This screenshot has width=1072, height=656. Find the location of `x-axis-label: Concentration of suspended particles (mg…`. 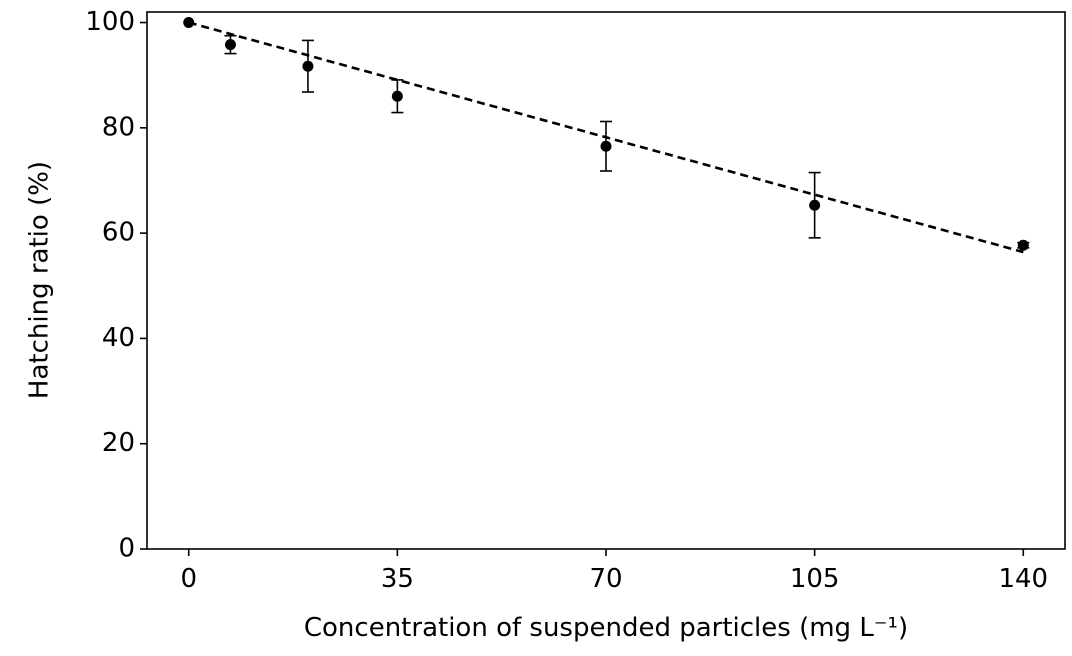

x-axis-label: Concentration of suspended particles (mg… is located at coordinates (606, 628).